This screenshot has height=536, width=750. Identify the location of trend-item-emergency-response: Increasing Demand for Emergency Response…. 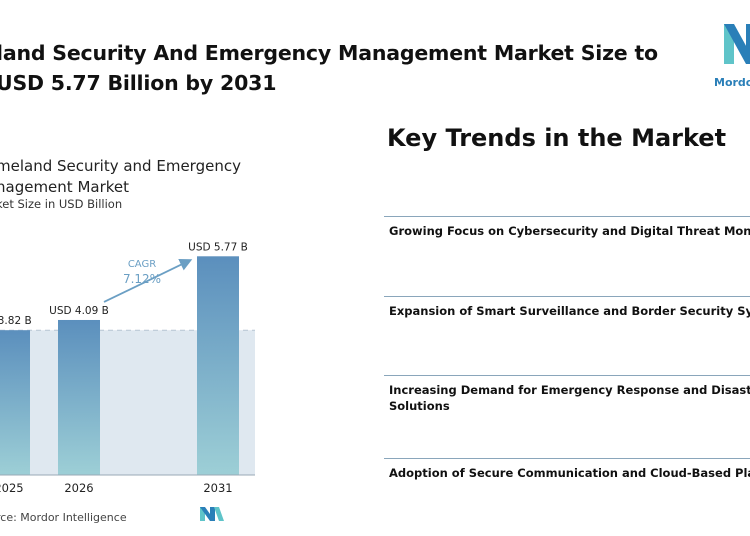
(567, 394).